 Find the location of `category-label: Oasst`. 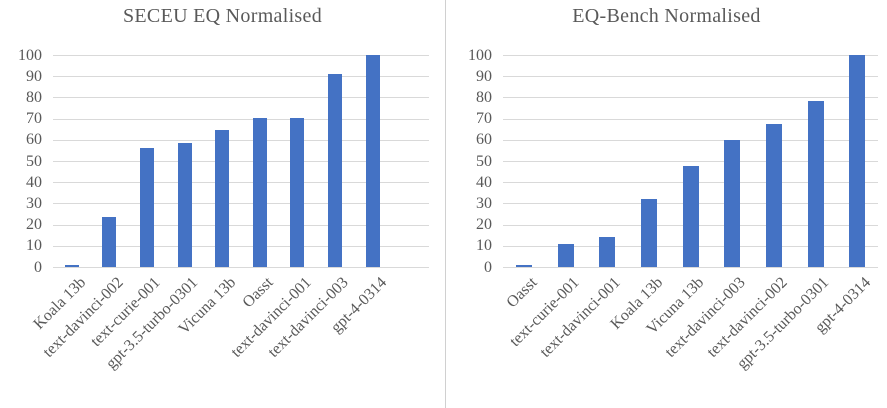

category-label: Oasst is located at coordinates (522, 293).